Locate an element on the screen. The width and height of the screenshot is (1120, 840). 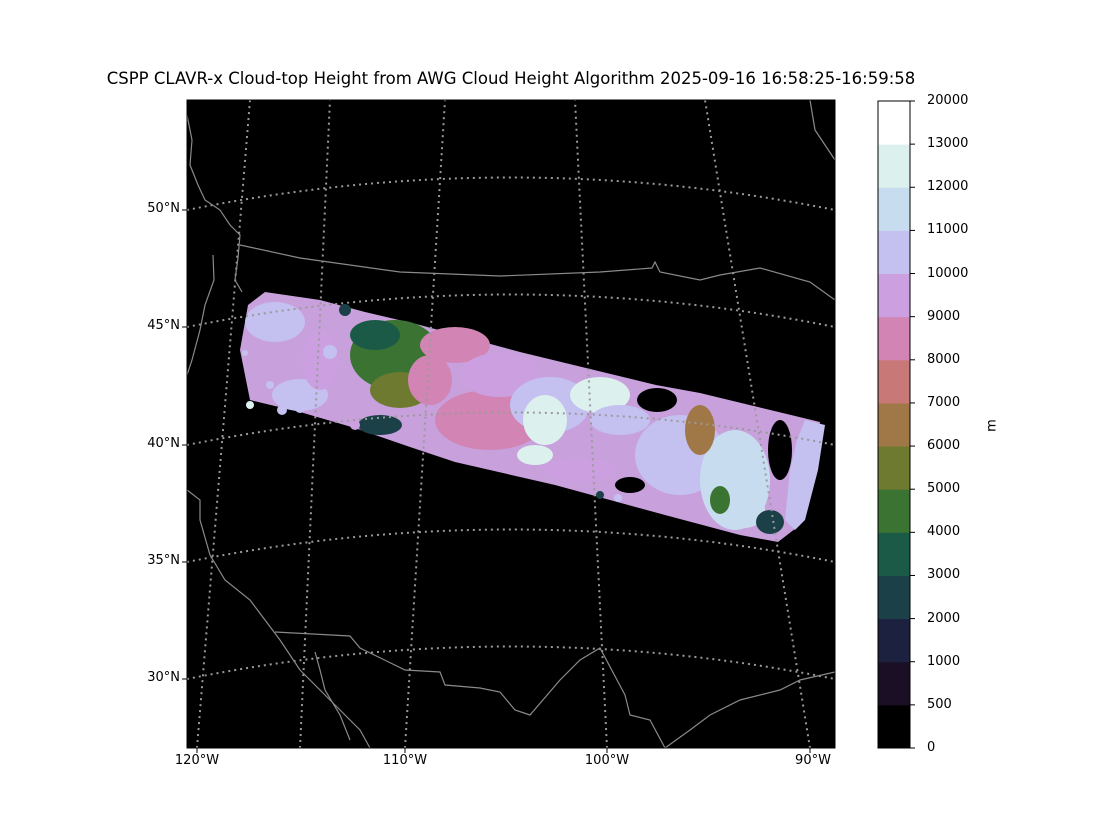
colorbar-tick-label: 6000 is located at coordinates (944, 446).